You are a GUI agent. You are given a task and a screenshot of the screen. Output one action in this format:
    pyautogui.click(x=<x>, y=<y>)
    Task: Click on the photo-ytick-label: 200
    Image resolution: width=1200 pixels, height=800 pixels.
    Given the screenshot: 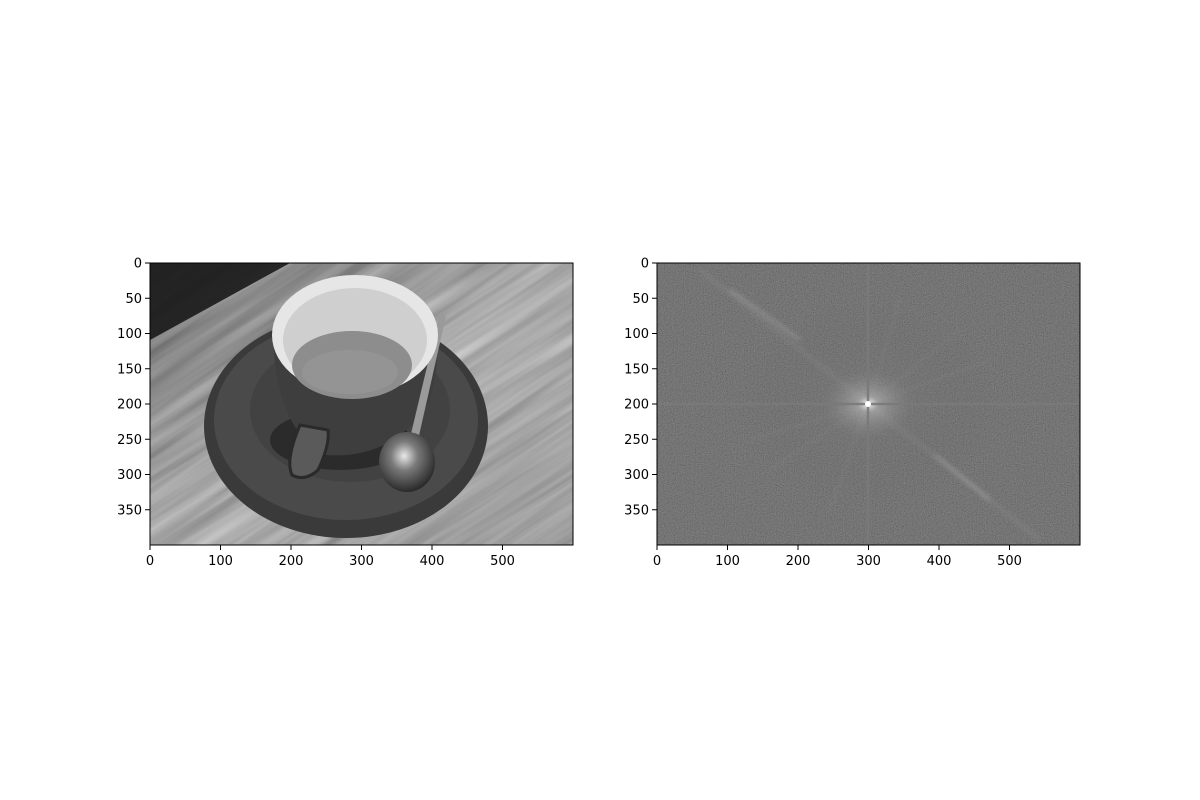 What is the action you would take?
    pyautogui.click(x=129, y=405)
    